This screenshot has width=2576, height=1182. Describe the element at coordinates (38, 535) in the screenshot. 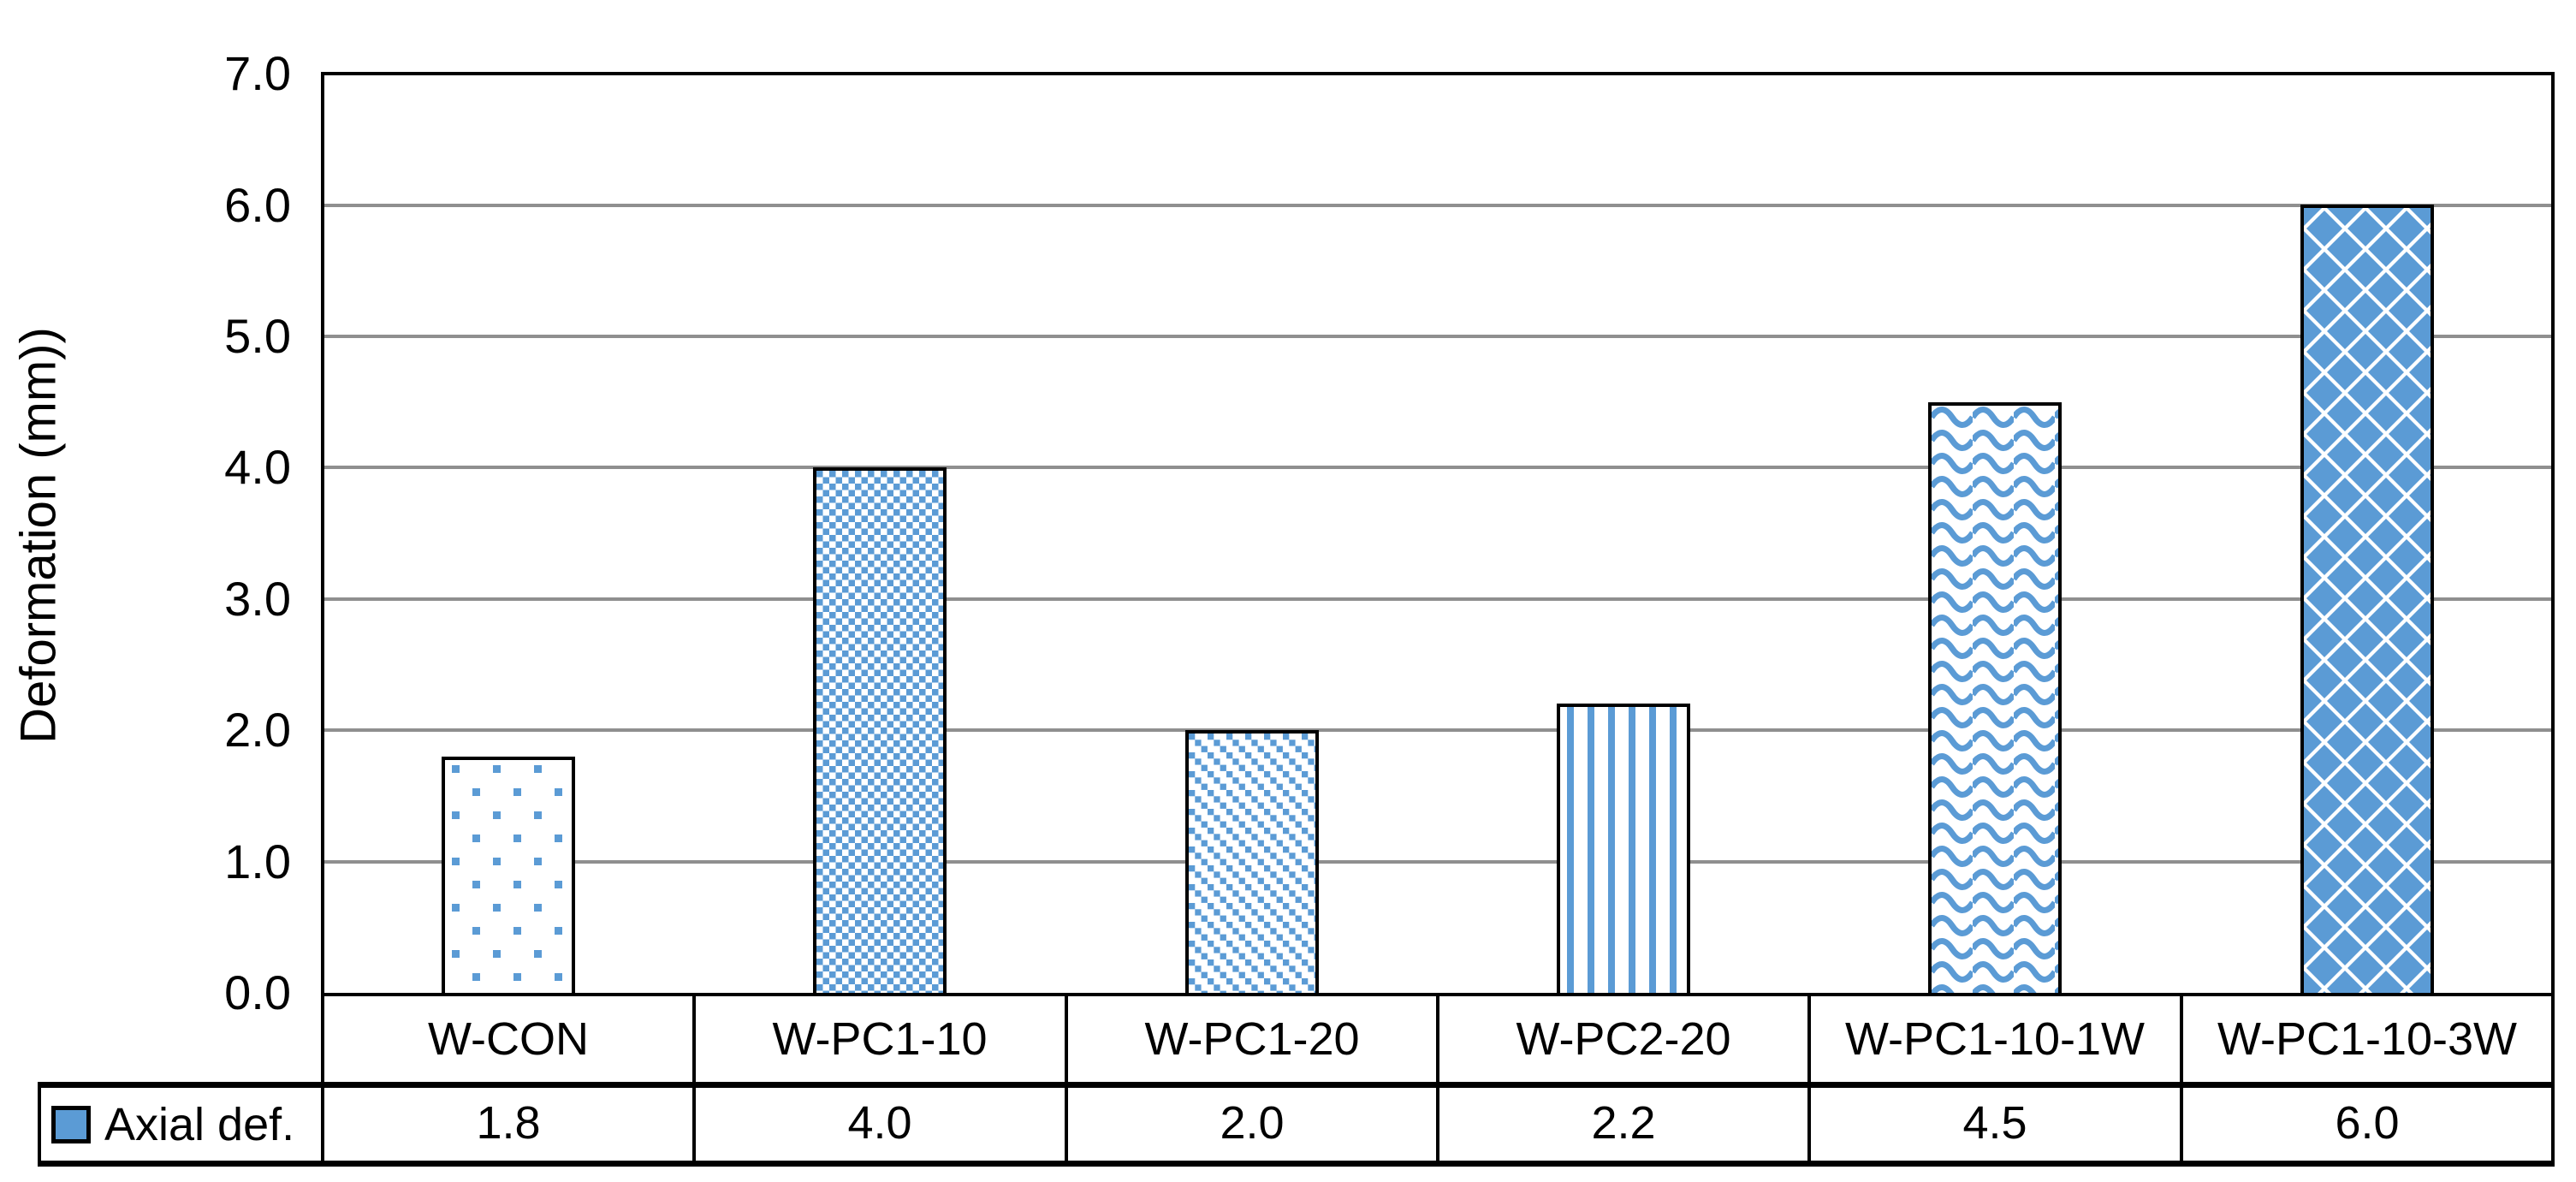

I see `y-axis-title: Deformation (mm))` at that location.